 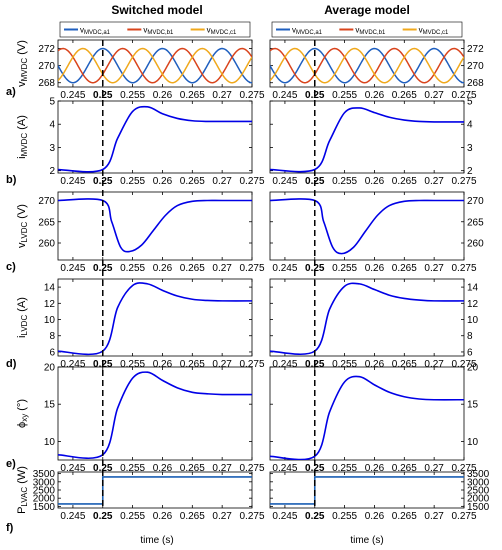 What do you see at coordinates (478, 499) in the screenshot?
I see `y-tick-label-right: 2000` at bounding box center [478, 499].